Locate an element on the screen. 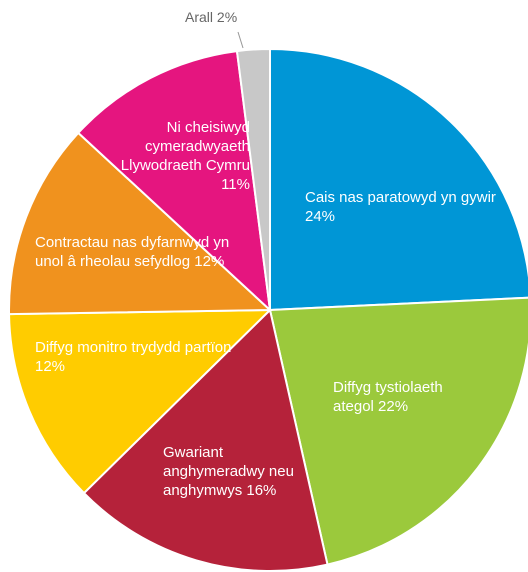 Image resolution: width=528 pixels, height=572 pixels. value-label: 24% is located at coordinates (320, 216).